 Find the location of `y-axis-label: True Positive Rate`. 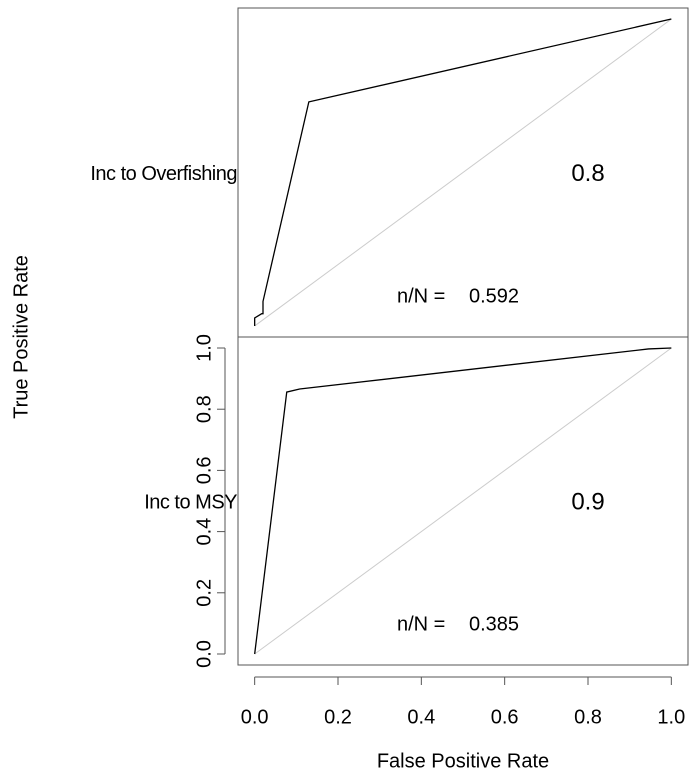

y-axis-label: True Positive Rate is located at coordinates (21, 337).